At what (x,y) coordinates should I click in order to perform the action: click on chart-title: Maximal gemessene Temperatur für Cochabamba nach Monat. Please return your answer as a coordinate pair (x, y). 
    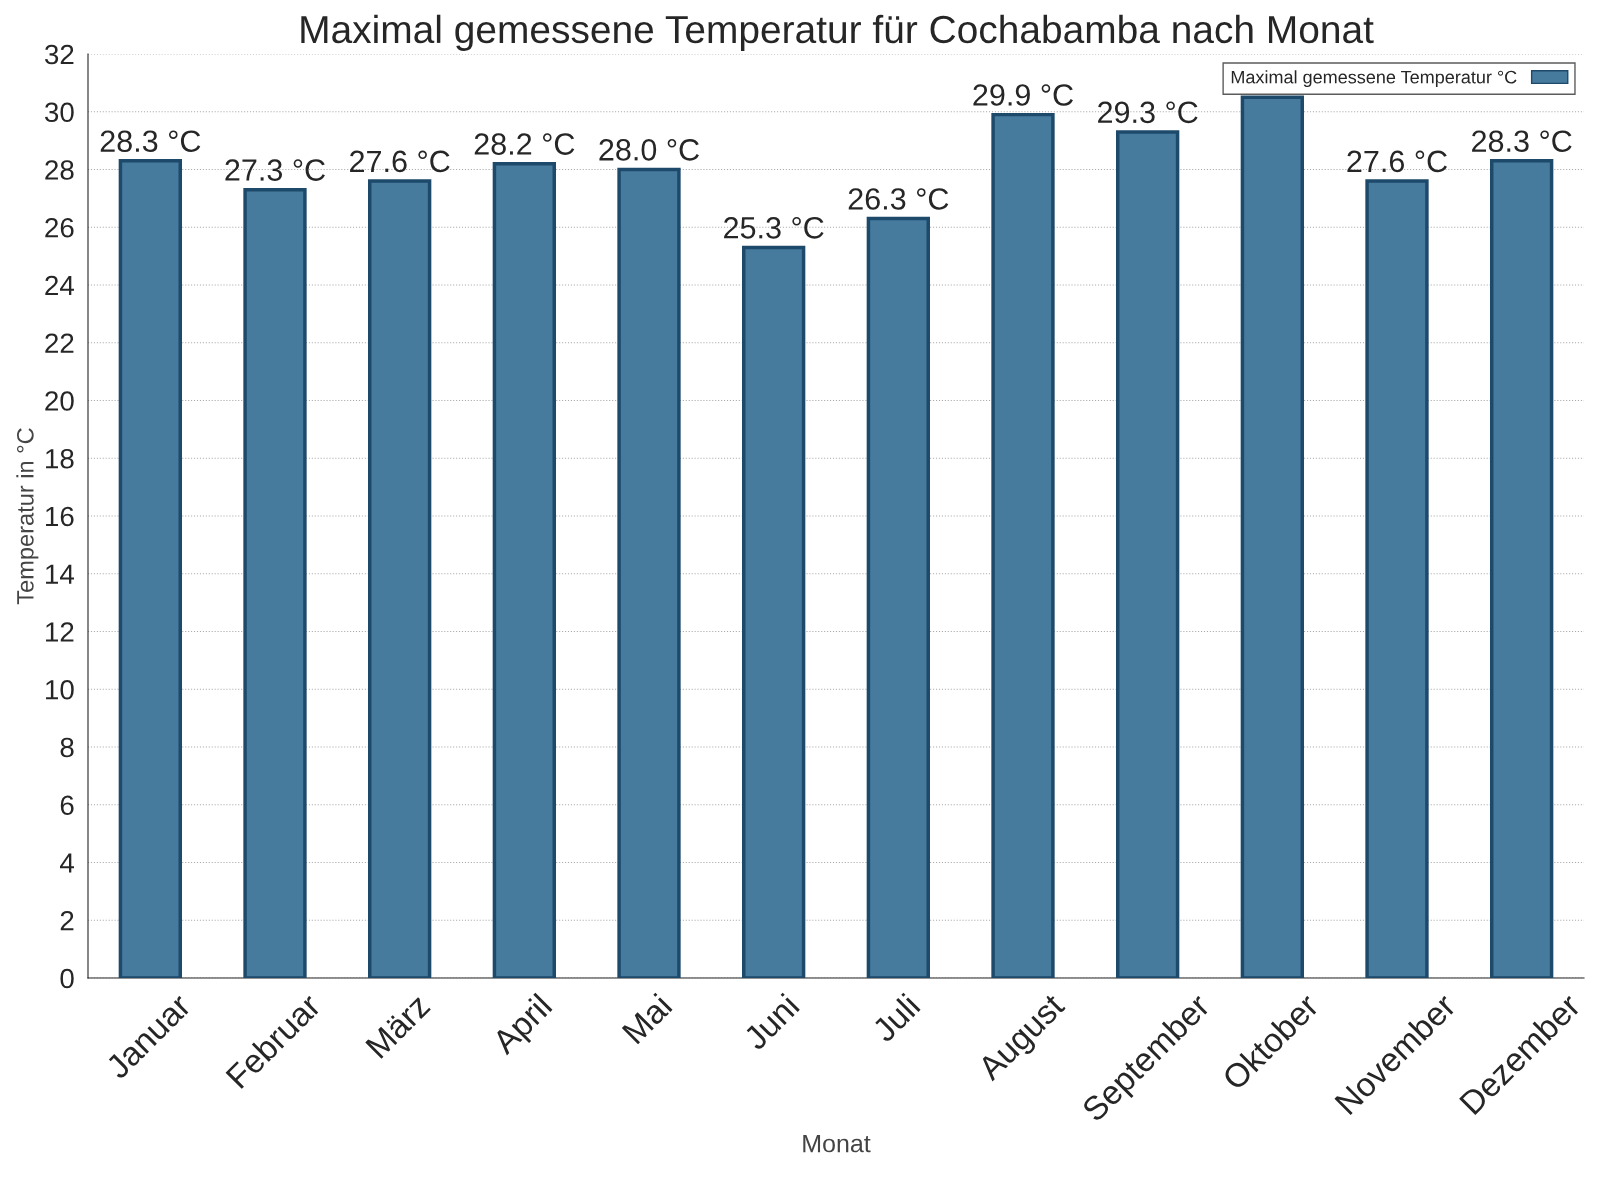
    Looking at the image, I should click on (837, 32).